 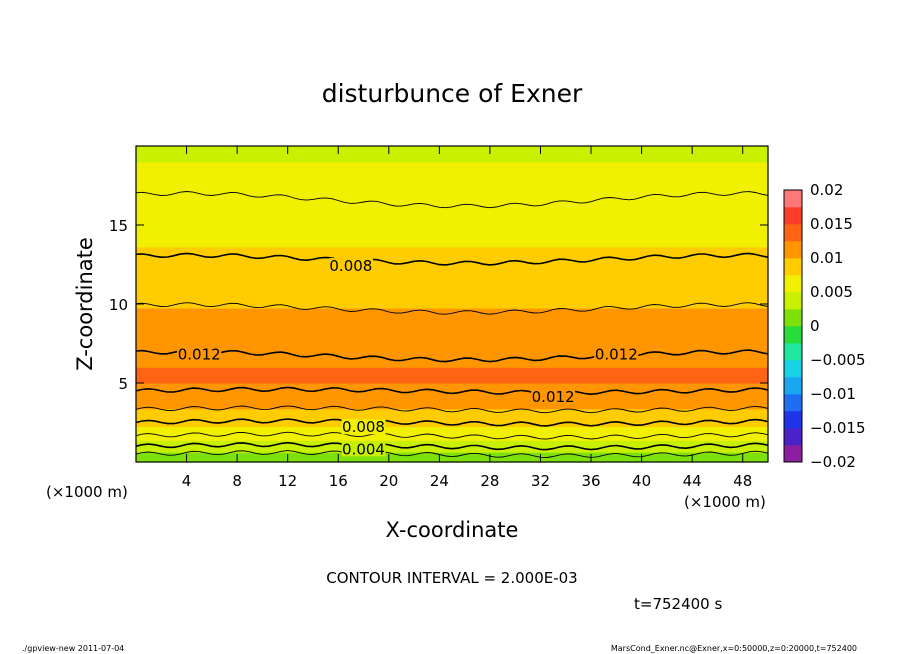 I want to click on colorbar-tick-label: −0.02, so click(x=833, y=462).